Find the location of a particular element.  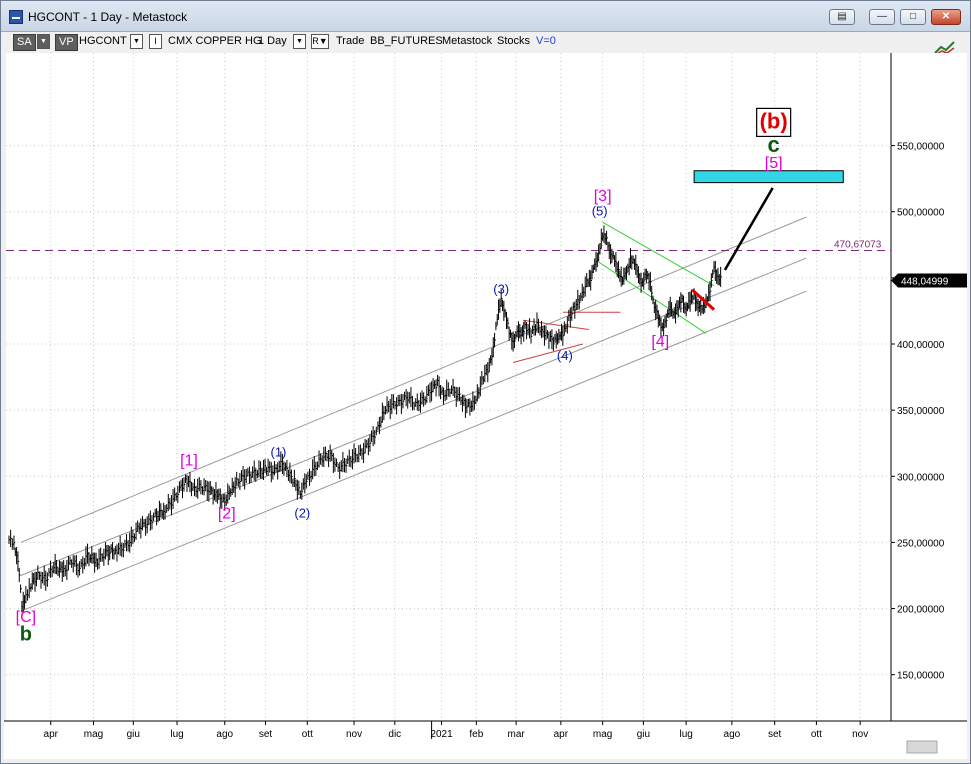

x-tick-label-7: nov is located at coordinates (354, 734).